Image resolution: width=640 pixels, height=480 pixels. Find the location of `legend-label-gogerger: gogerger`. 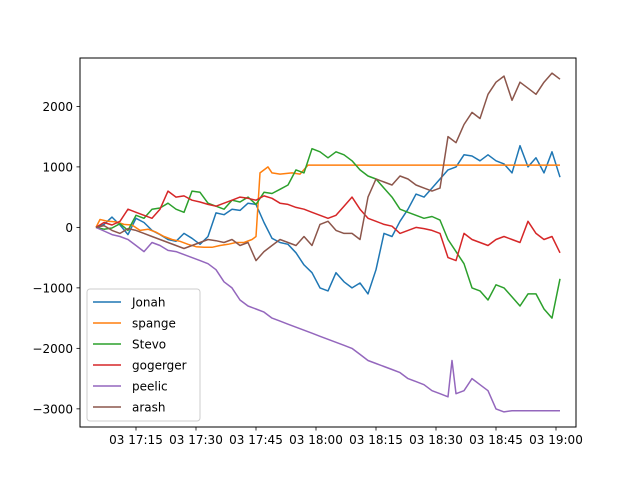

legend-label-gogerger: gogerger is located at coordinates (159, 366).